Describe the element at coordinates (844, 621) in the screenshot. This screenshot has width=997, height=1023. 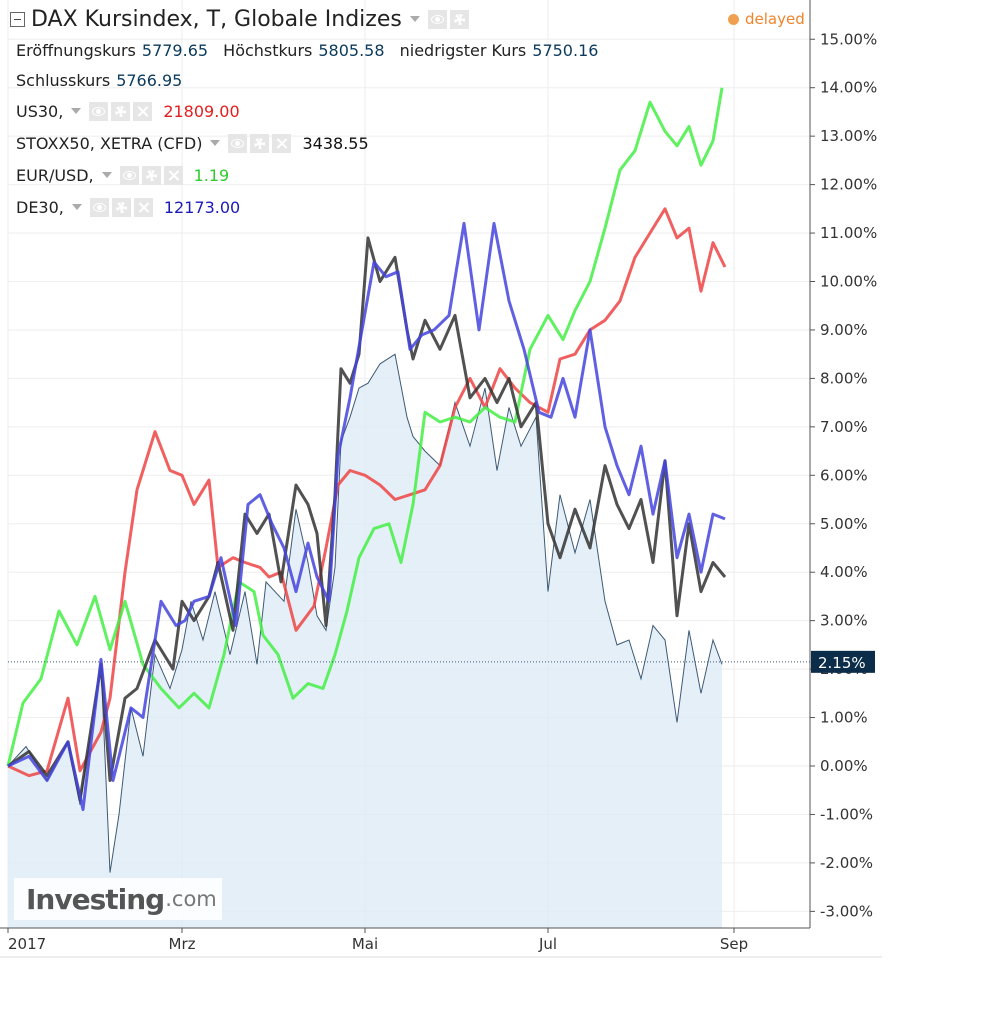
I see `y-tick-label: 3.00%` at that location.